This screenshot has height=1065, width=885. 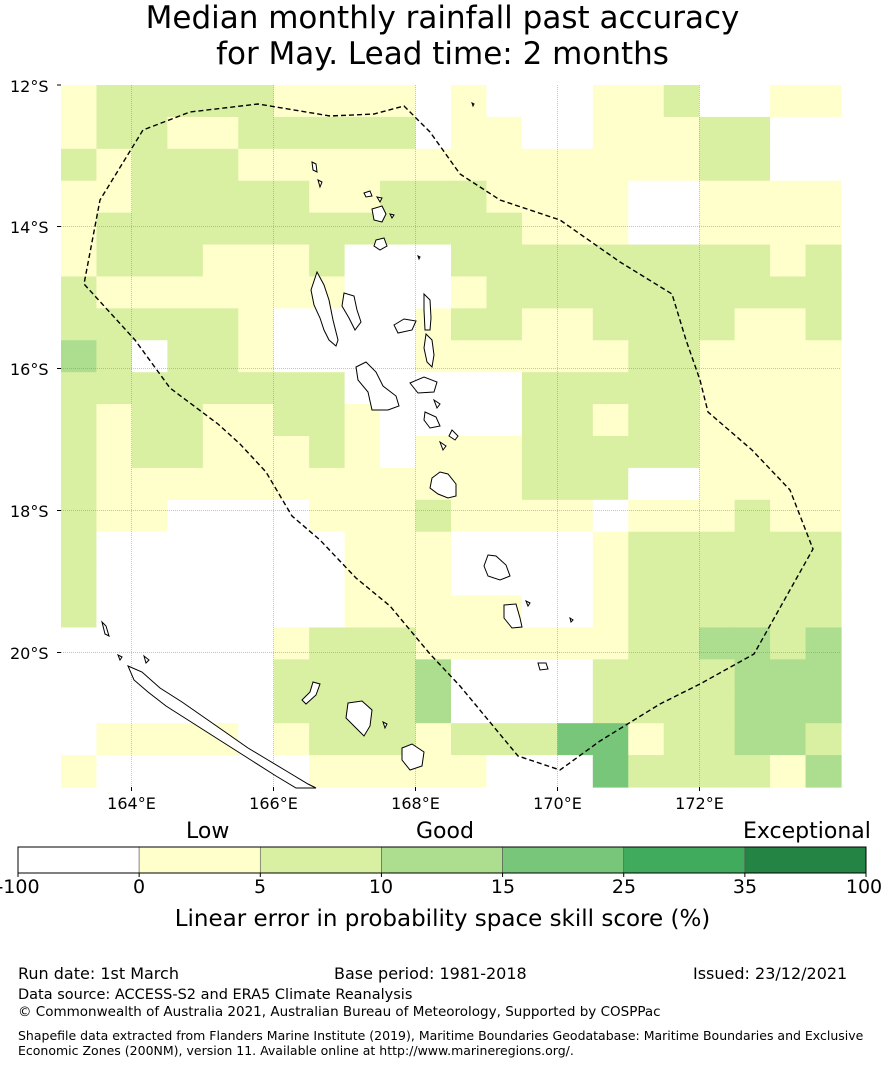 I want to click on island-vanua-lava, so click(x=368, y=194).